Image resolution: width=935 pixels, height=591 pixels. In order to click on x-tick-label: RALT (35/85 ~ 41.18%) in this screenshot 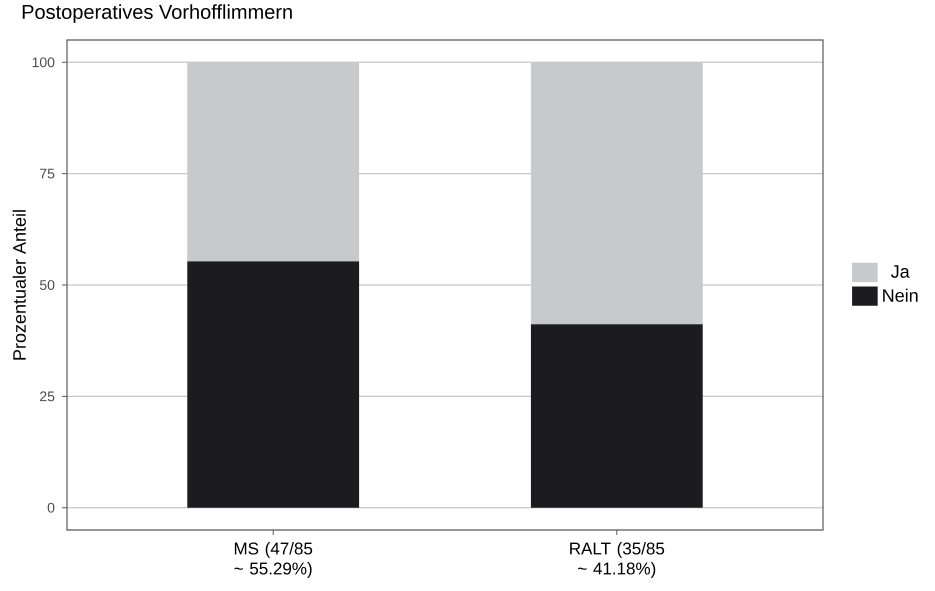, I will do `click(617, 560)`.